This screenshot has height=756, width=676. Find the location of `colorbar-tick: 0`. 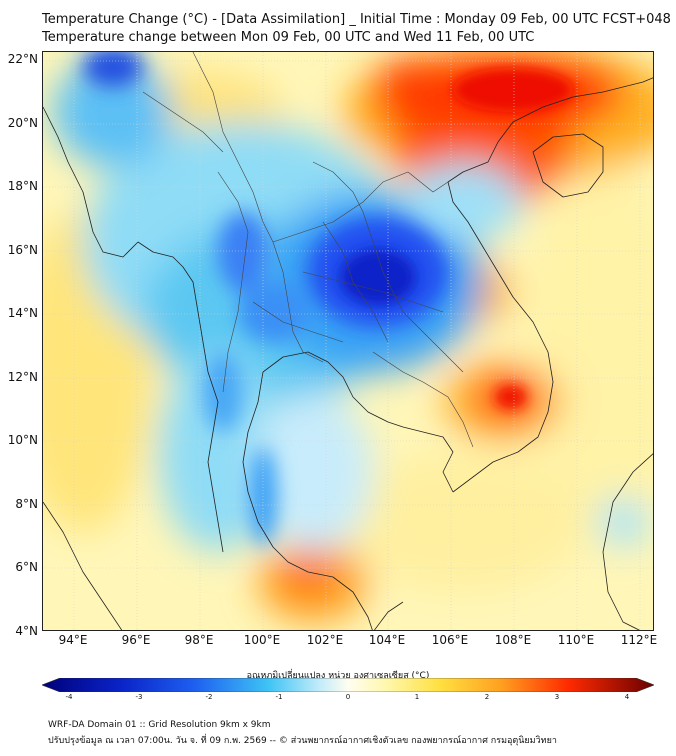

colorbar-tick: 0 is located at coordinates (348, 697).